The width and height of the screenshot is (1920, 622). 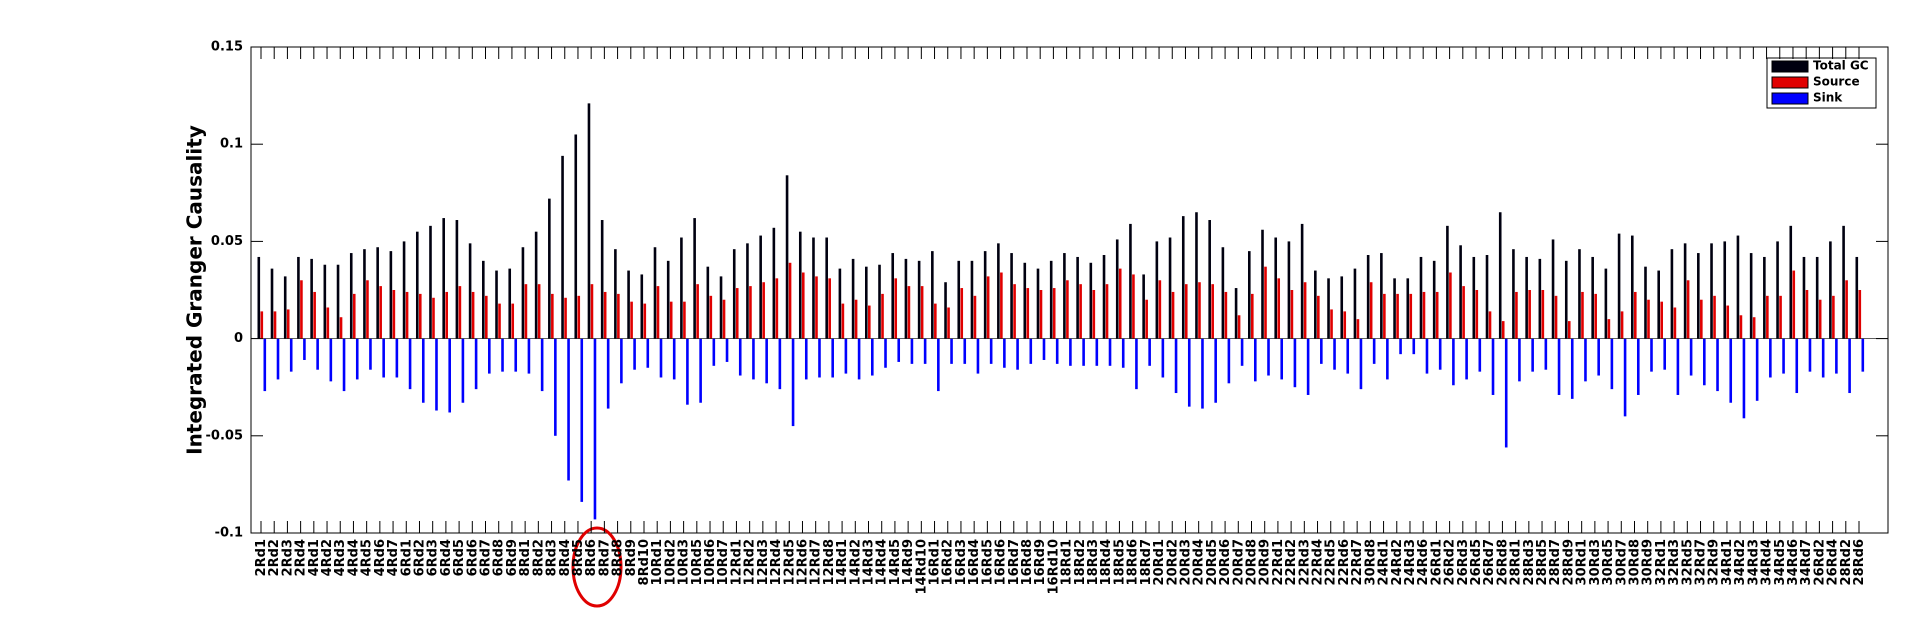 What do you see at coordinates (1014, 562) in the screenshot?
I see `x-tick-label: 16Rd7` at bounding box center [1014, 562].